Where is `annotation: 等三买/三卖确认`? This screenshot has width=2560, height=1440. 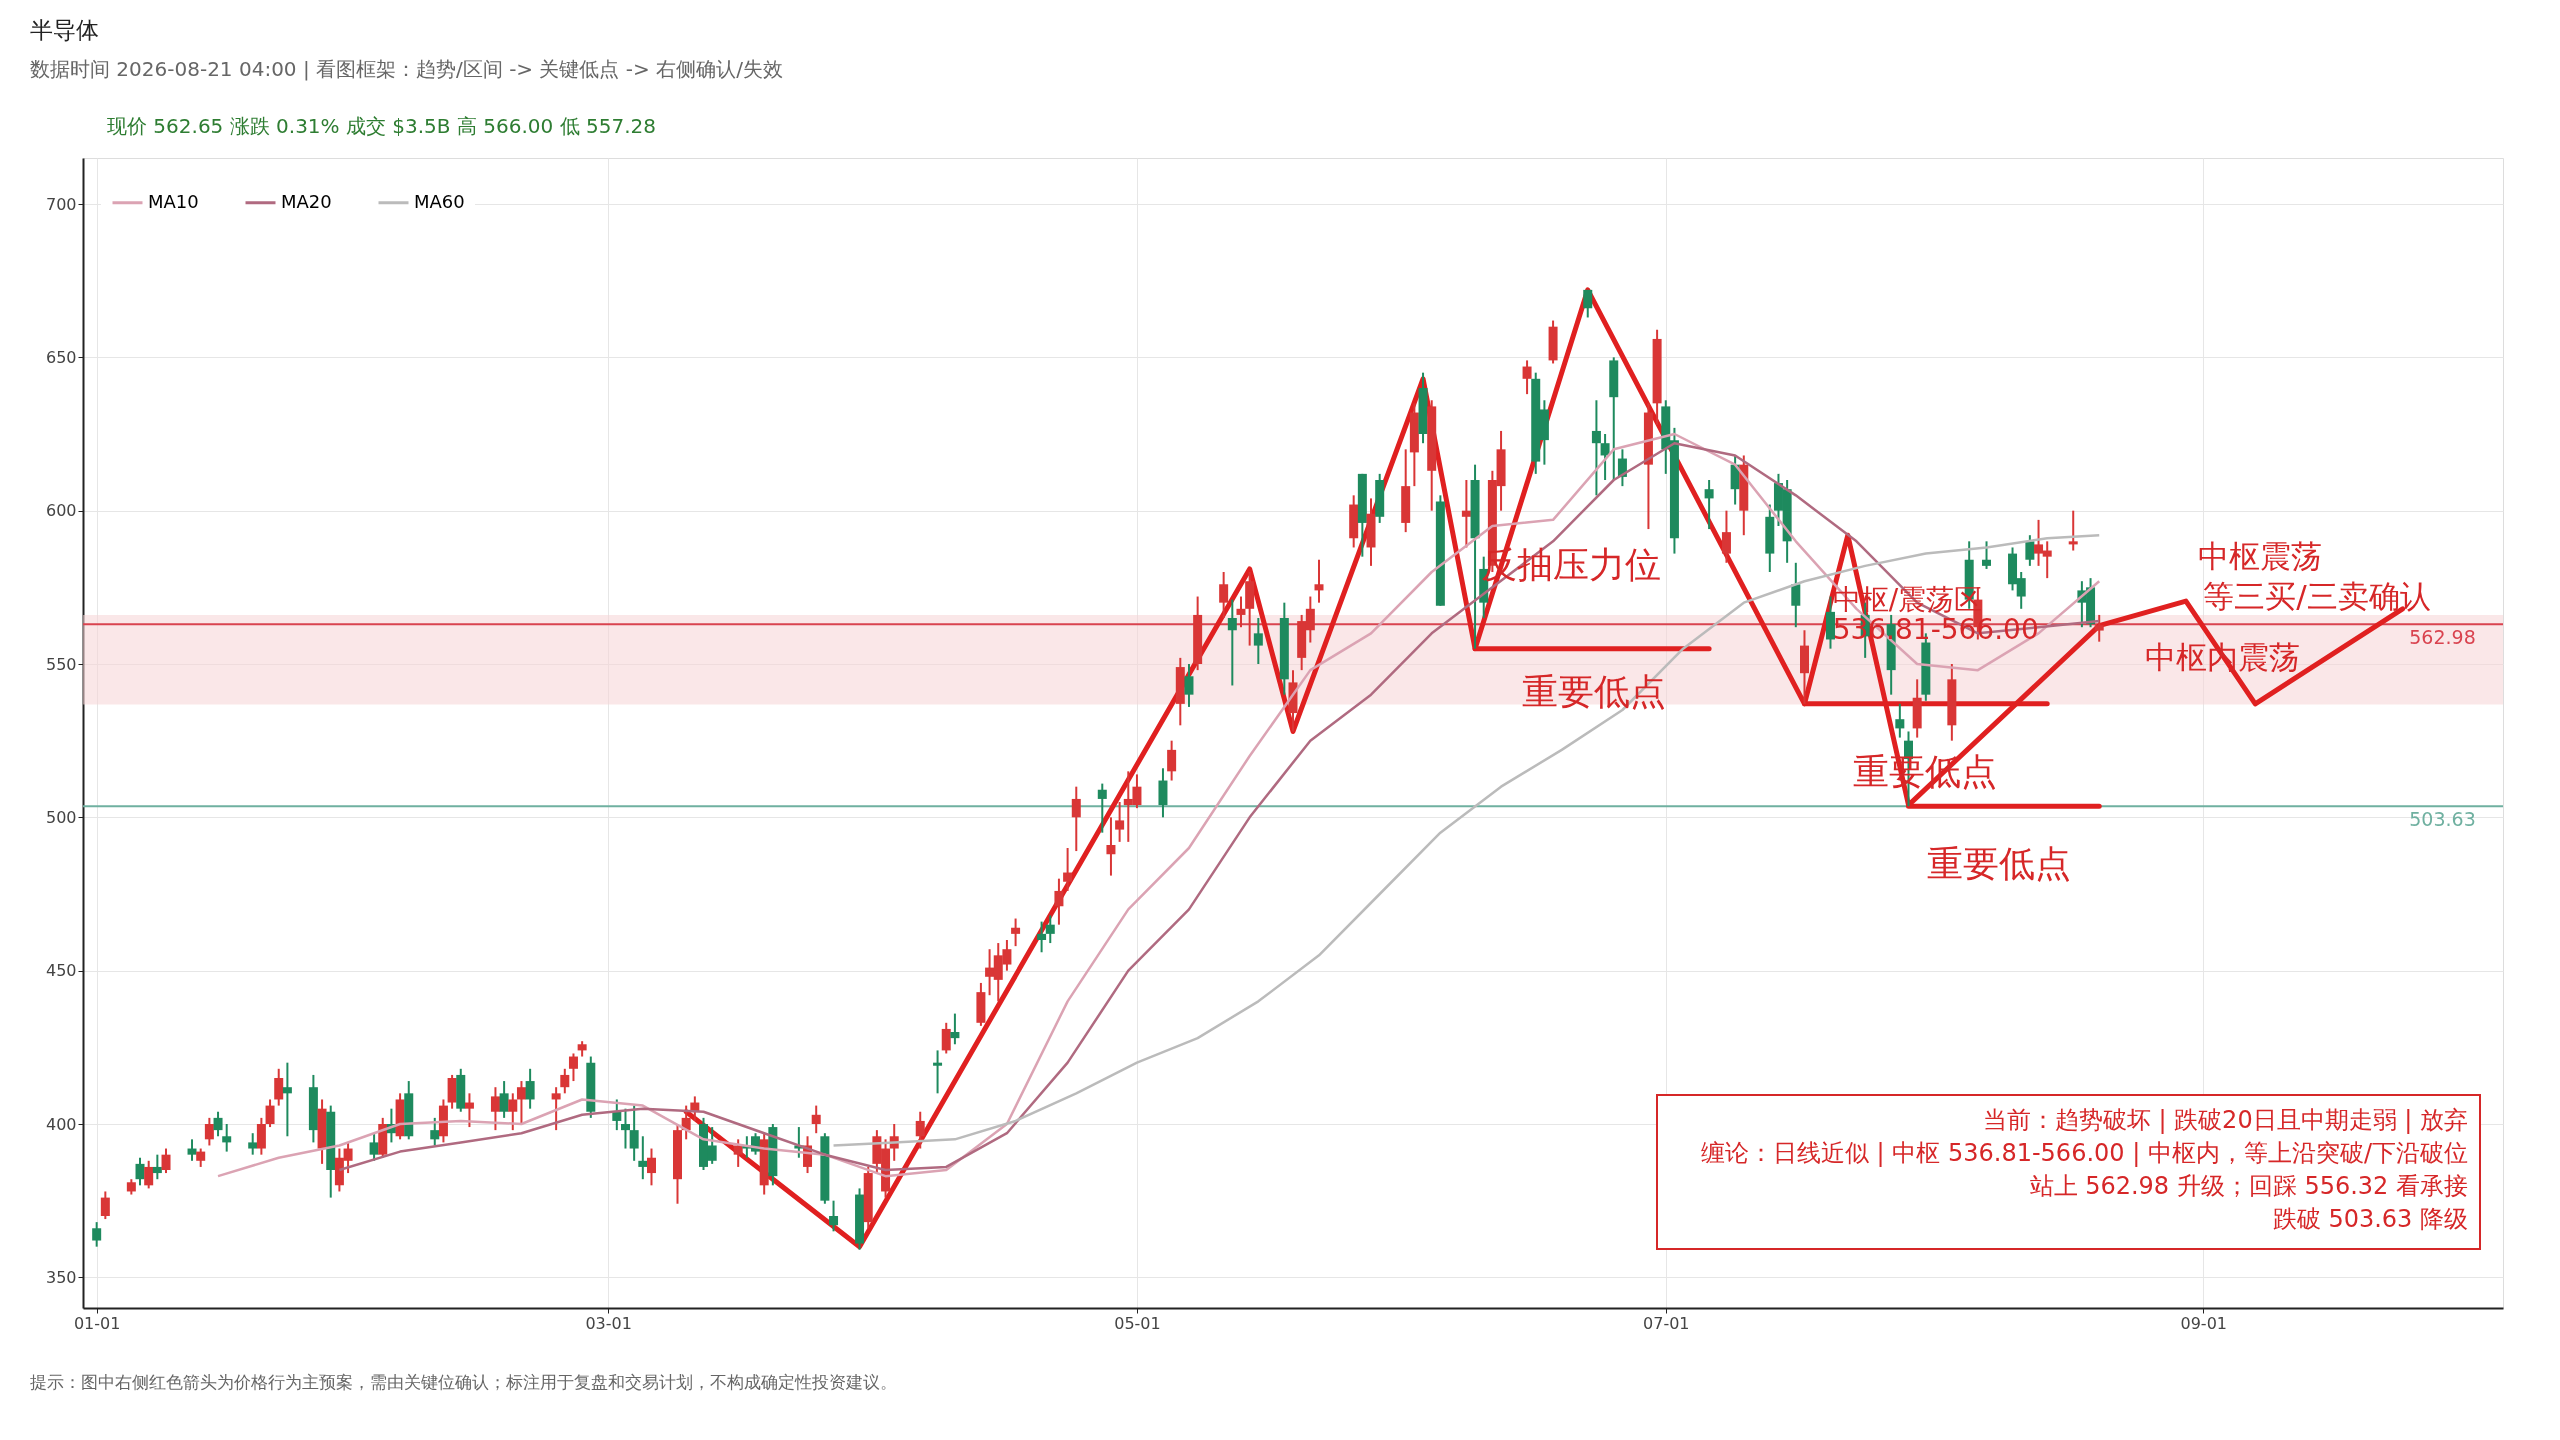
annotation: 等三买/三卖确认 is located at coordinates (2317, 596).